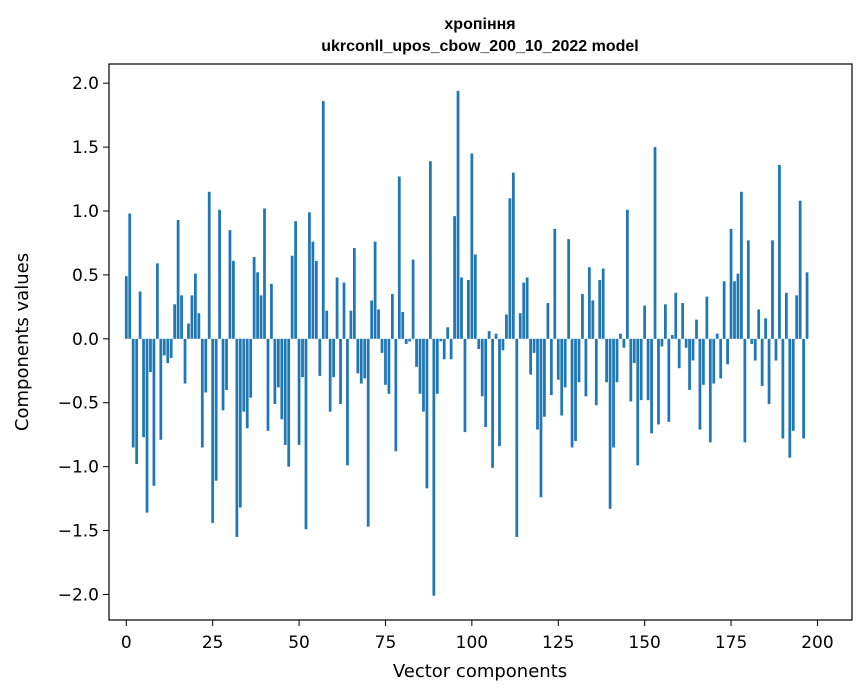  What do you see at coordinates (558, 643) in the screenshot?
I see `x-tick-label: 125` at bounding box center [558, 643].